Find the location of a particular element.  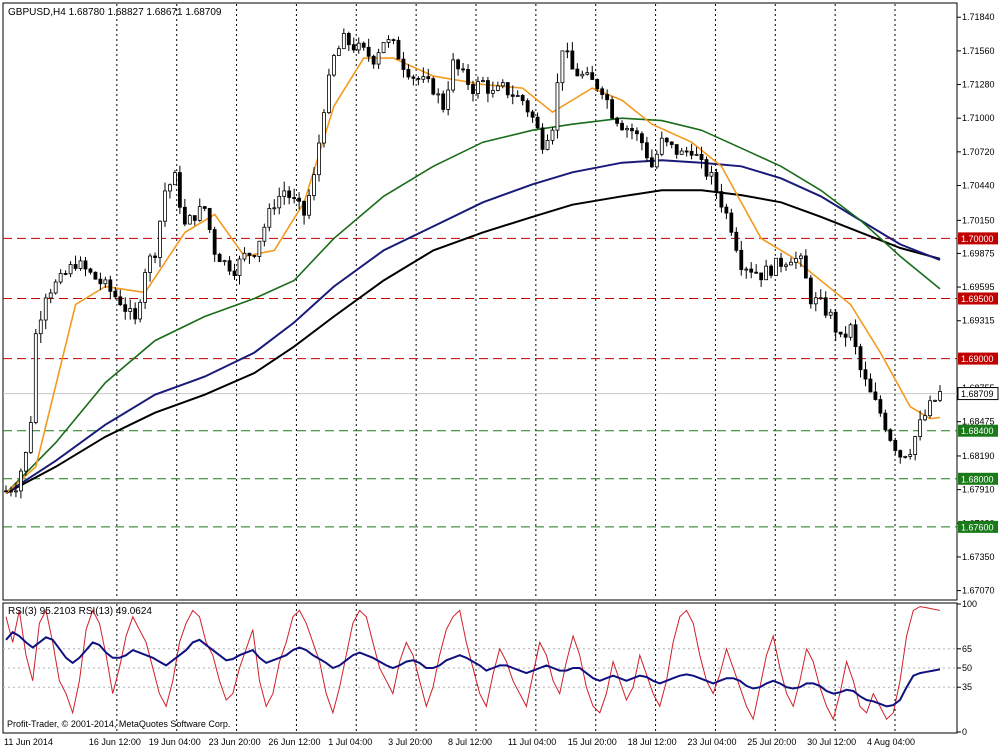

y-tick-label: 1.67350 is located at coordinates (978, 557).